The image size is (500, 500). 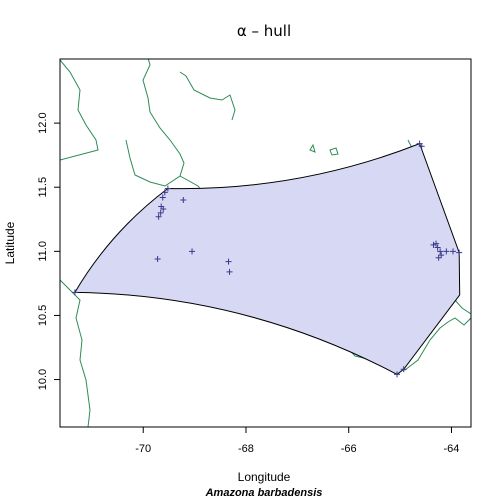 What do you see at coordinates (207, 96) in the screenshot?
I see `coastline-north` at bounding box center [207, 96].